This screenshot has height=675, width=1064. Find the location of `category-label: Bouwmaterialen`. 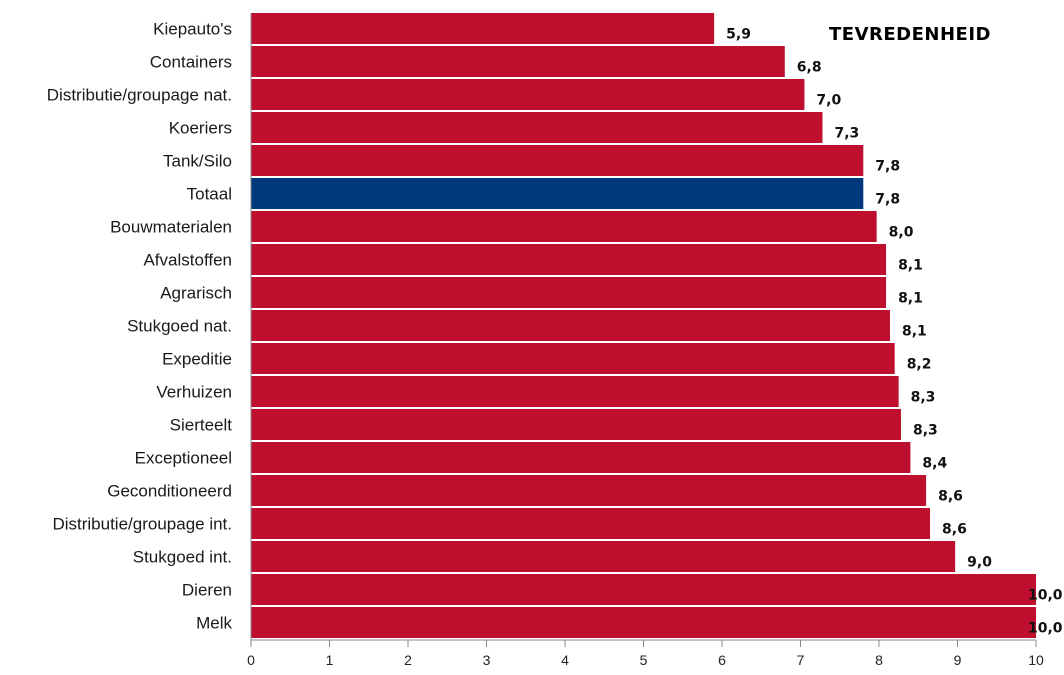

category-label: Bouwmaterialen is located at coordinates (171, 227).